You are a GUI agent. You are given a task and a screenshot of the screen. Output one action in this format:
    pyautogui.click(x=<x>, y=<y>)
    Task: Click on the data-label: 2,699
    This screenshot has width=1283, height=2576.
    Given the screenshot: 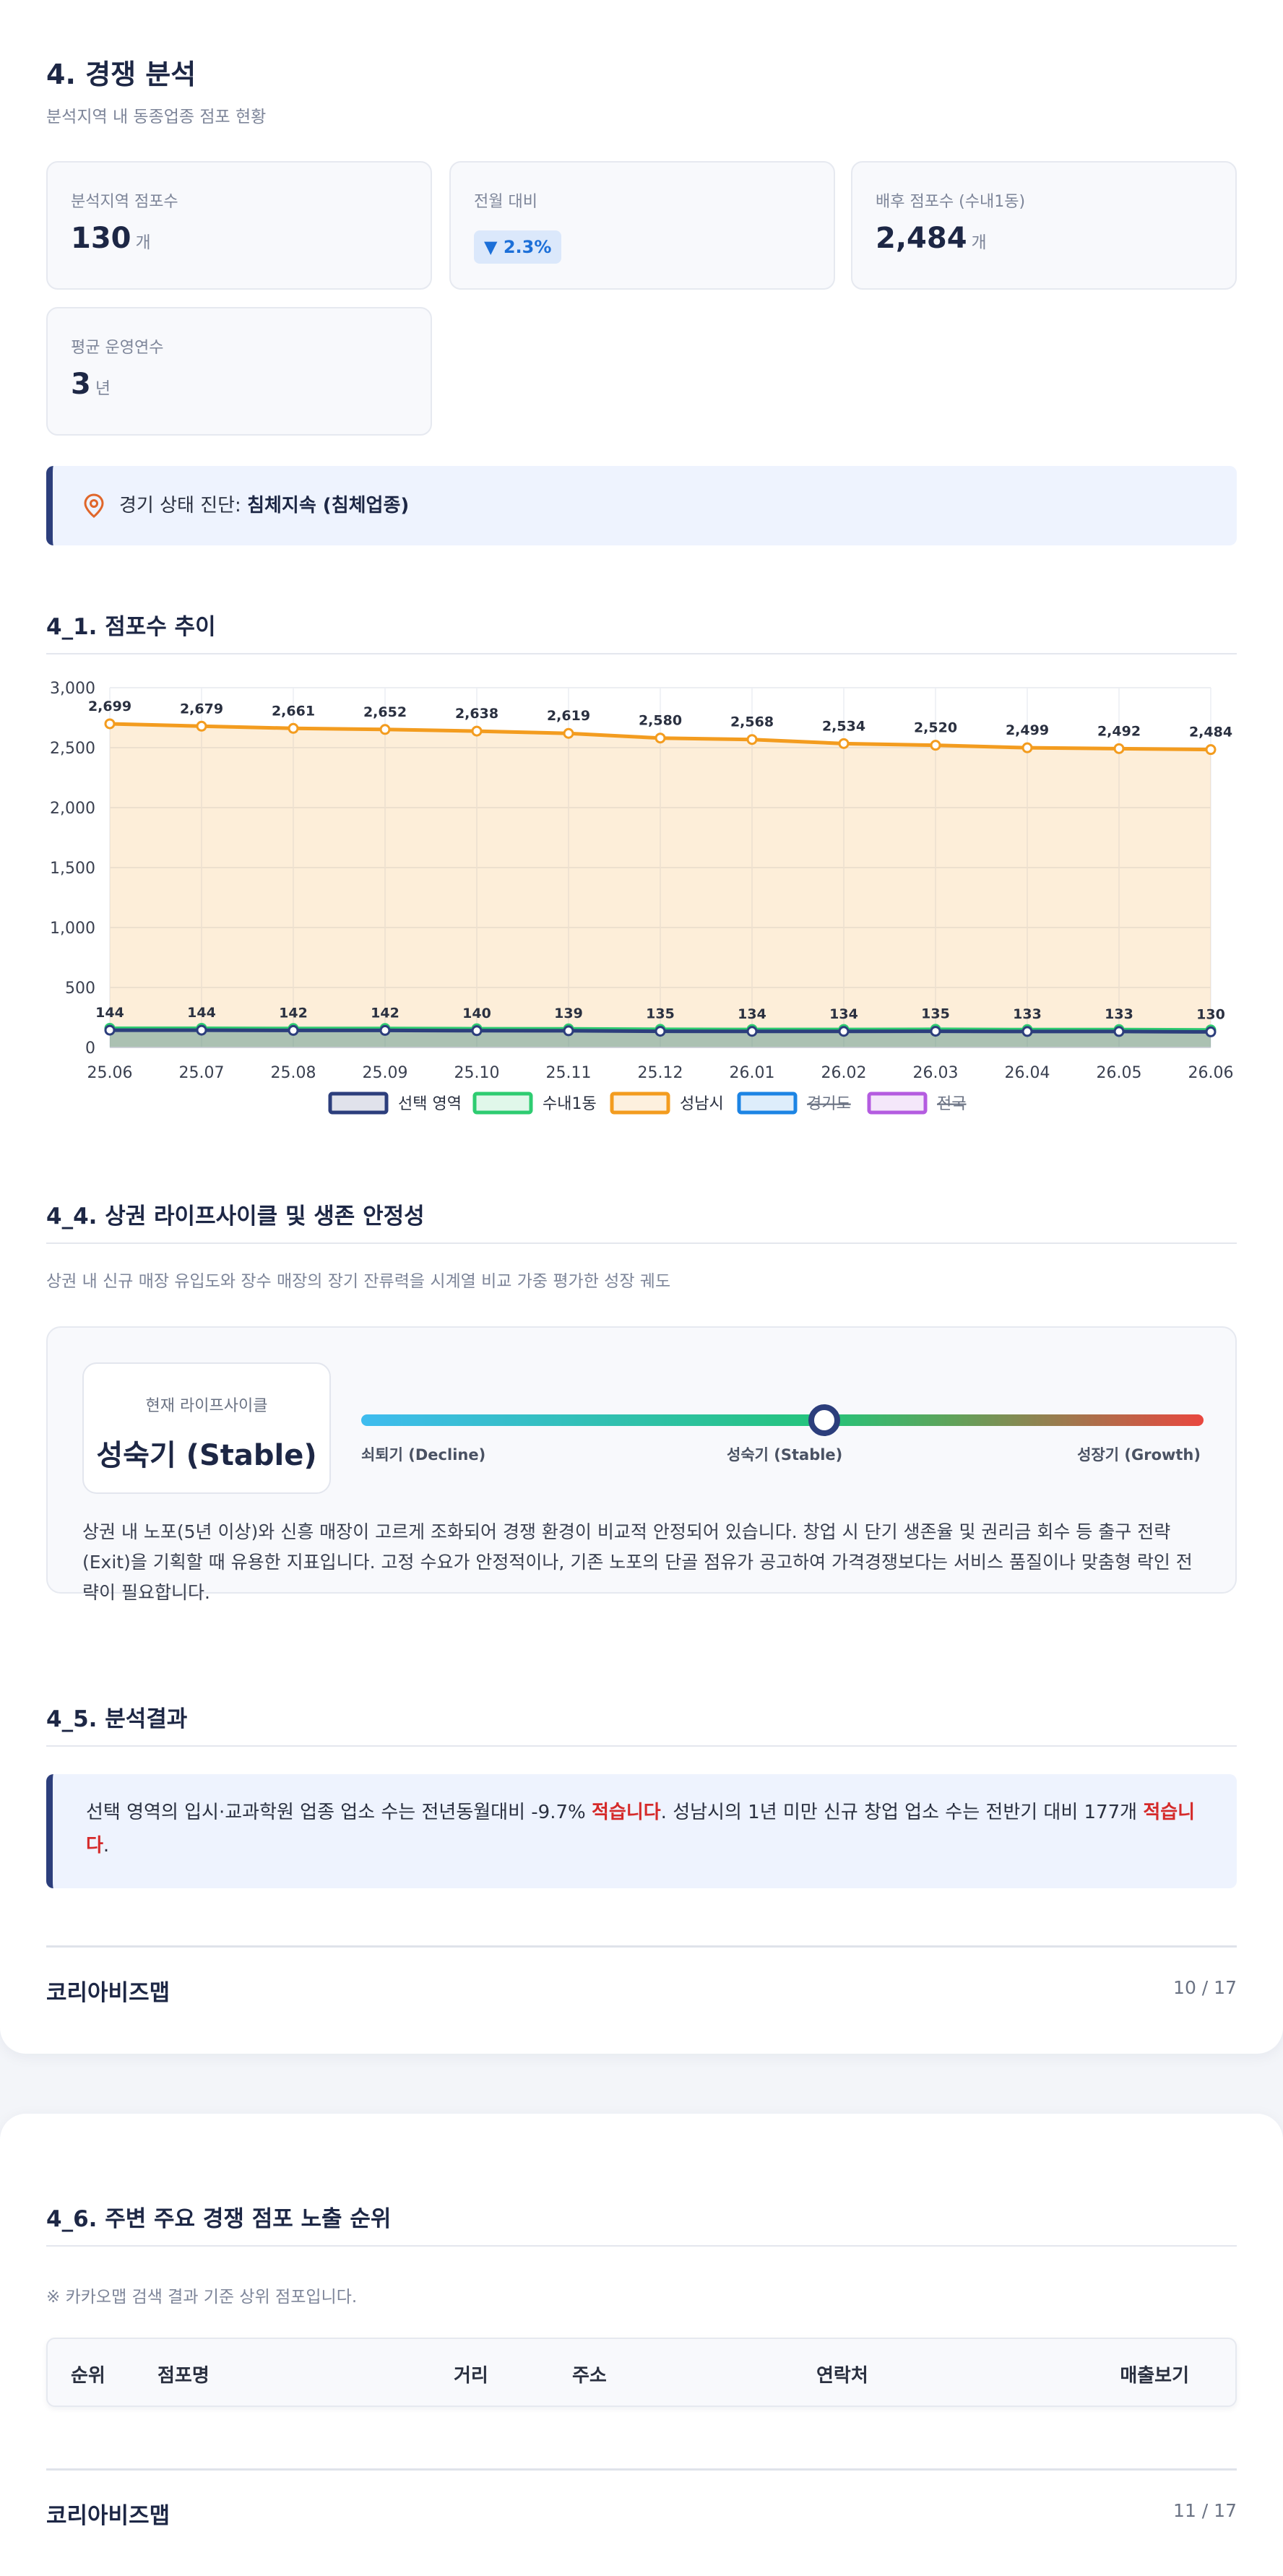 What is the action you would take?
    pyautogui.click(x=109, y=706)
    